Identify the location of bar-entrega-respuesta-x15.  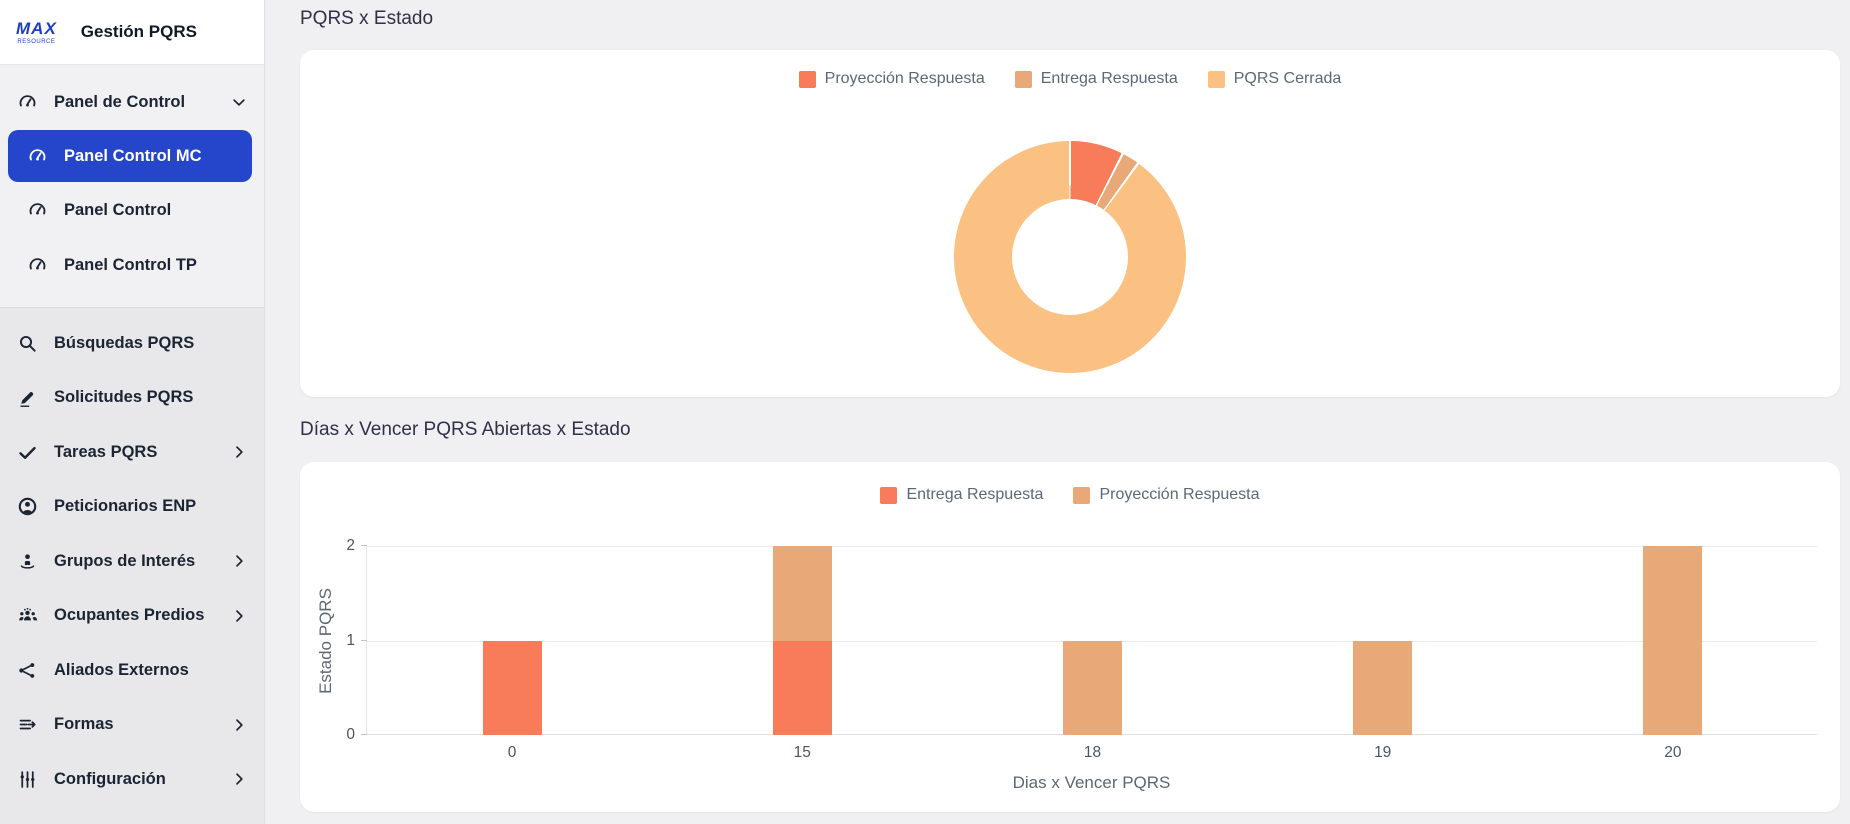
(802, 687).